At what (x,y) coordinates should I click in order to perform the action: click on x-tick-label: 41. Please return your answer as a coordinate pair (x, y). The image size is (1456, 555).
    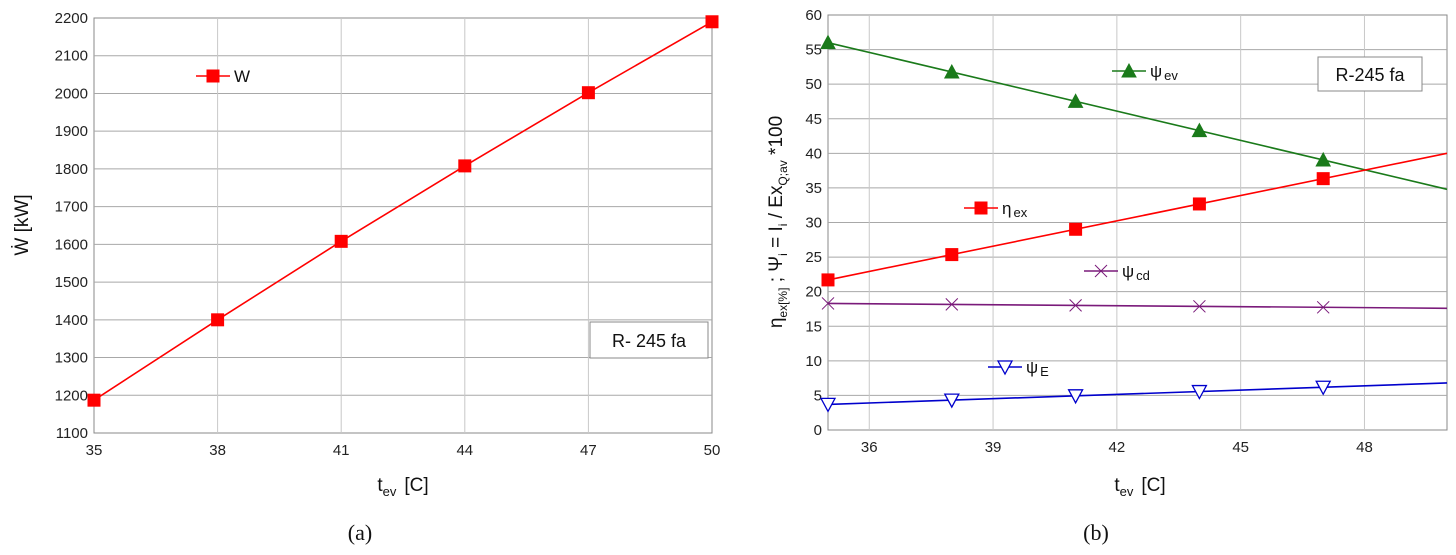
    Looking at the image, I should click on (341, 450).